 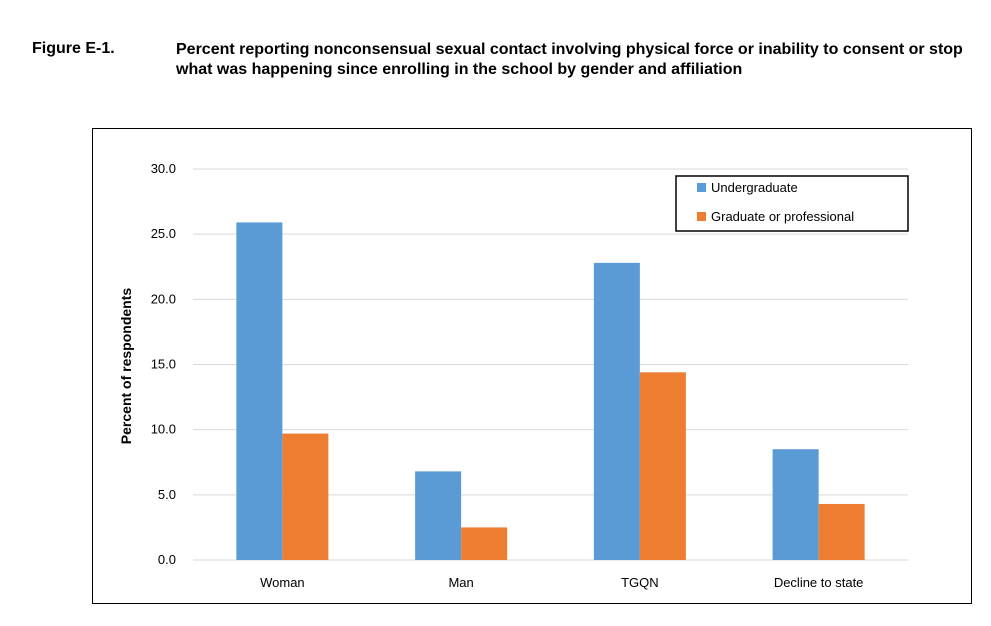 I want to click on bar-graduate-decline-to-state, so click(x=841, y=531).